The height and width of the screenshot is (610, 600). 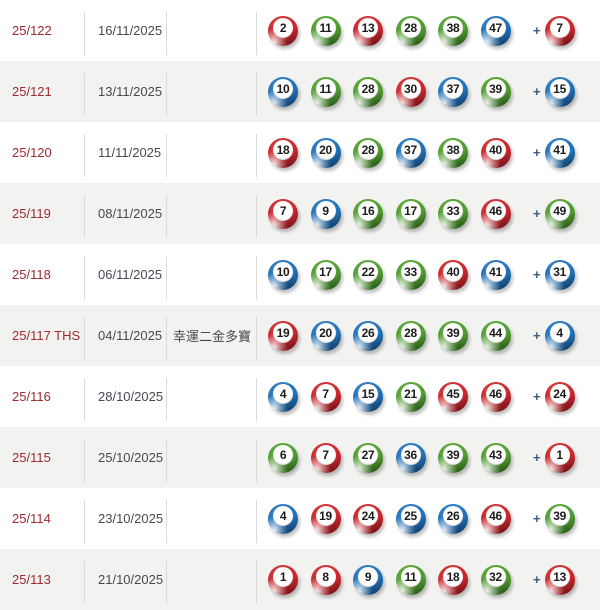 I want to click on ball-number: 37, so click(x=410, y=149).